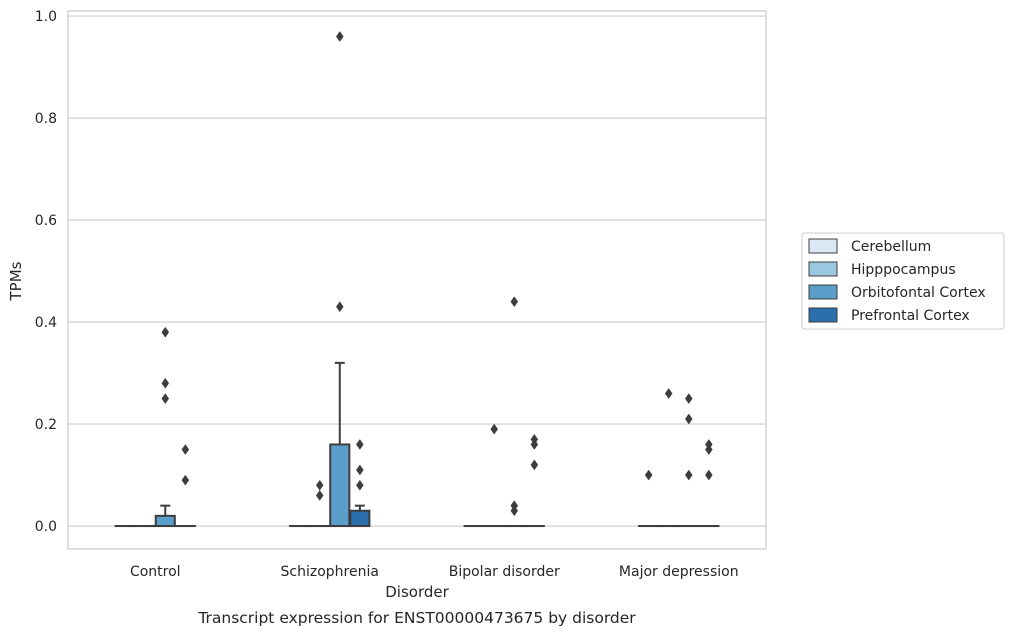 This screenshot has width=1014, height=636. What do you see at coordinates (910, 316) in the screenshot?
I see `legend-label: Prefrontal Cortex` at bounding box center [910, 316].